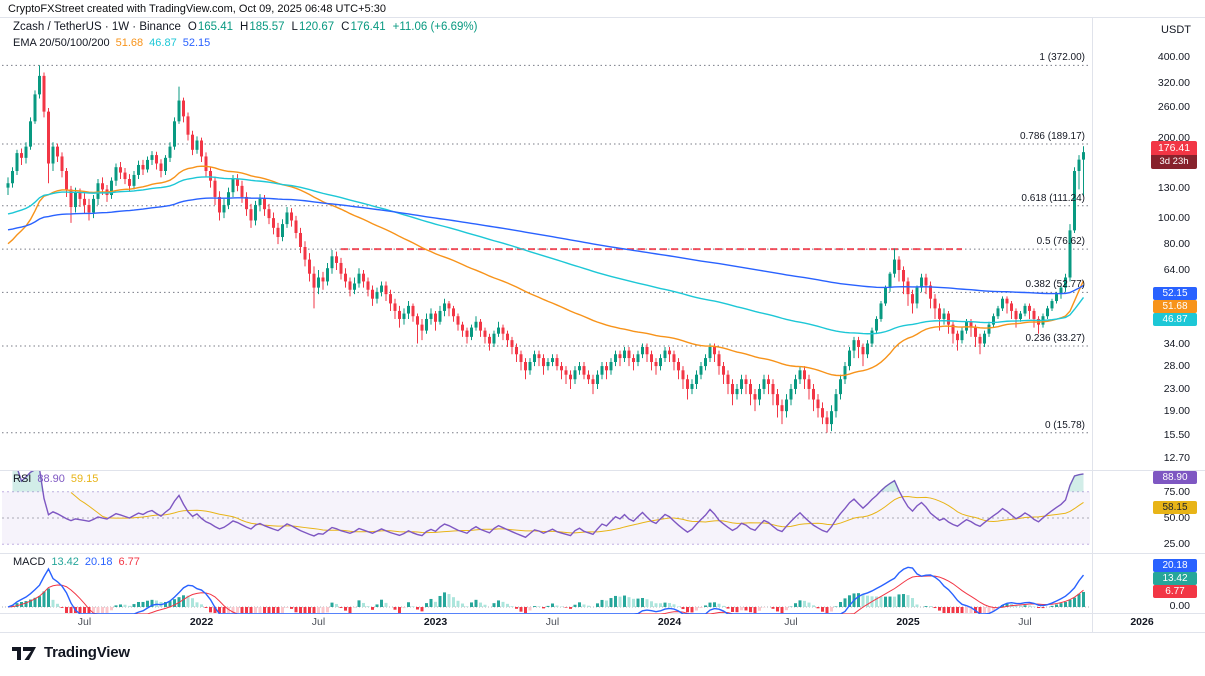 The height and width of the screenshot is (676, 1205). What do you see at coordinates (215, 27) in the screenshot?
I see `open-value: 165.41` at bounding box center [215, 27].